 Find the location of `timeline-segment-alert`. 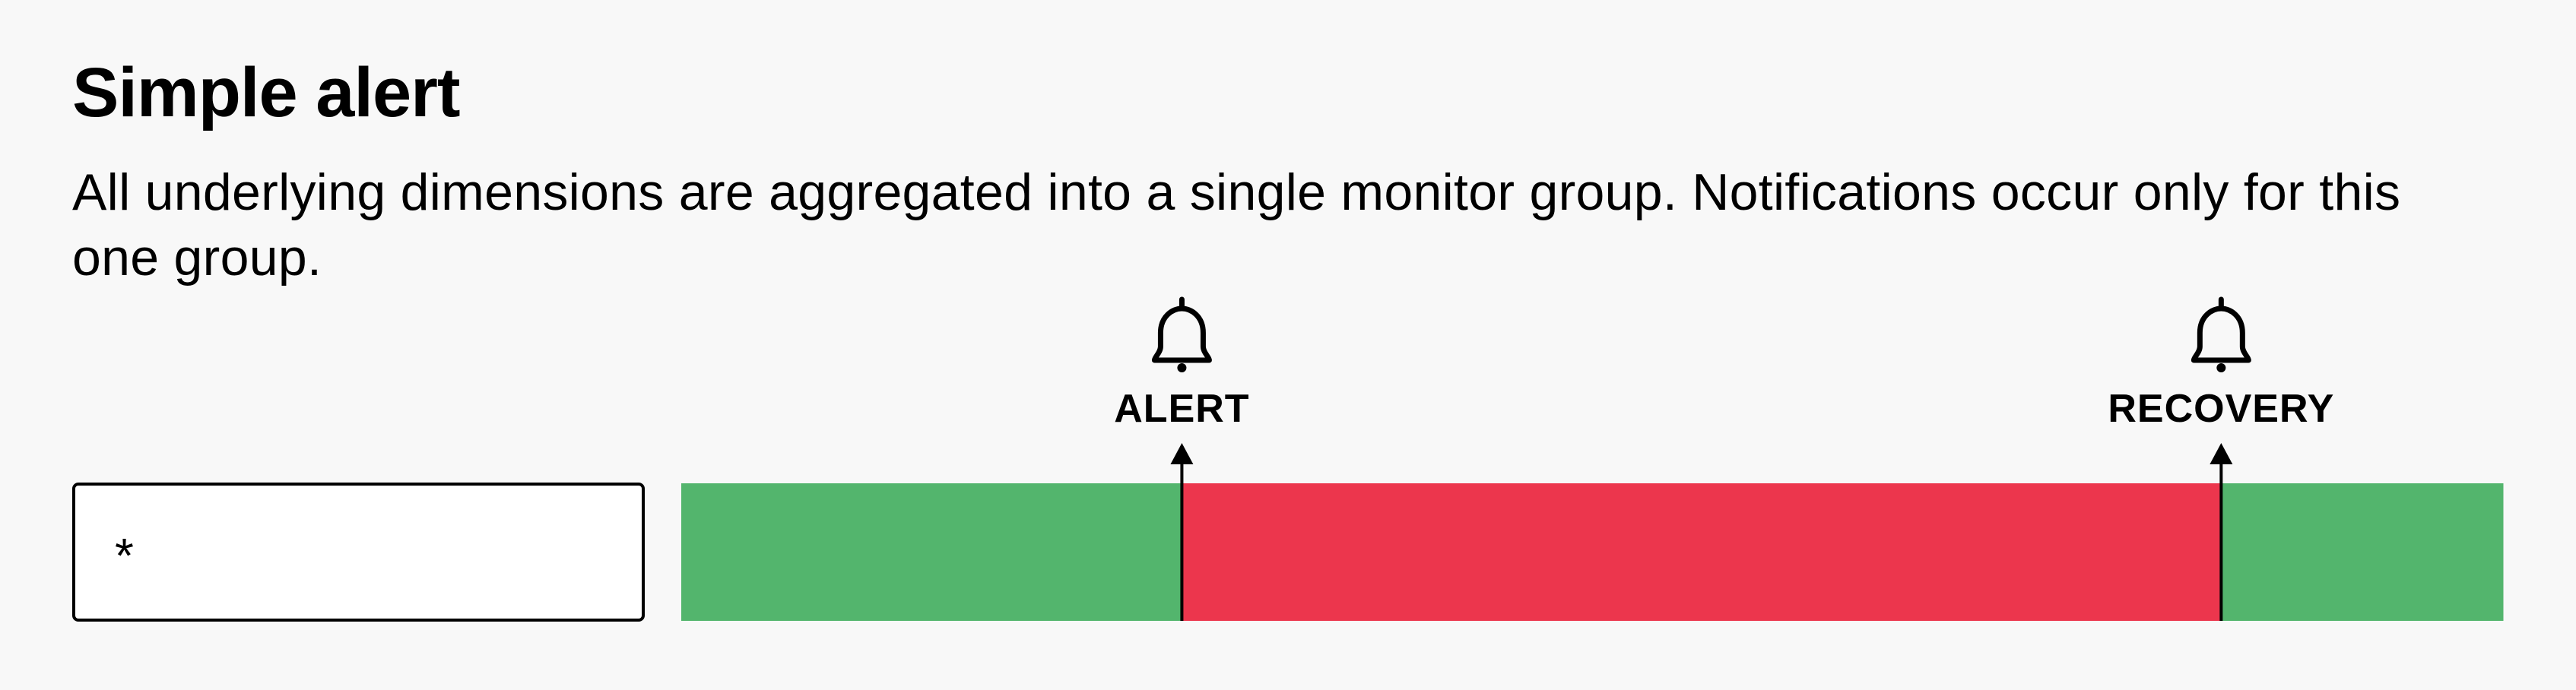

timeline-segment-alert is located at coordinates (1702, 552).